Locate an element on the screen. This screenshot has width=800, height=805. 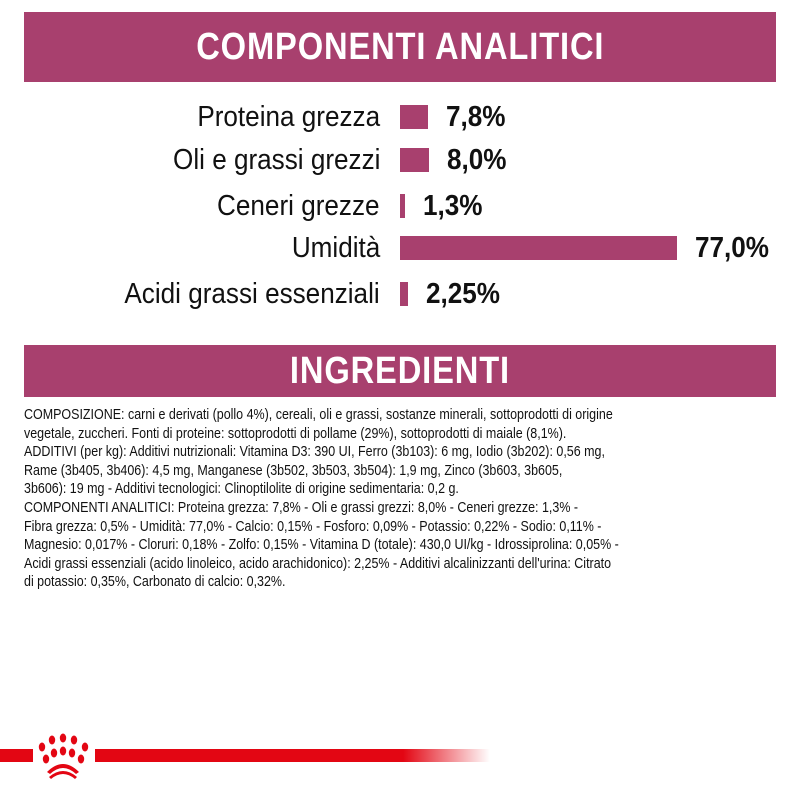
analytics-title: COMPONENTI ANALITICI is located at coordinates (400, 46).